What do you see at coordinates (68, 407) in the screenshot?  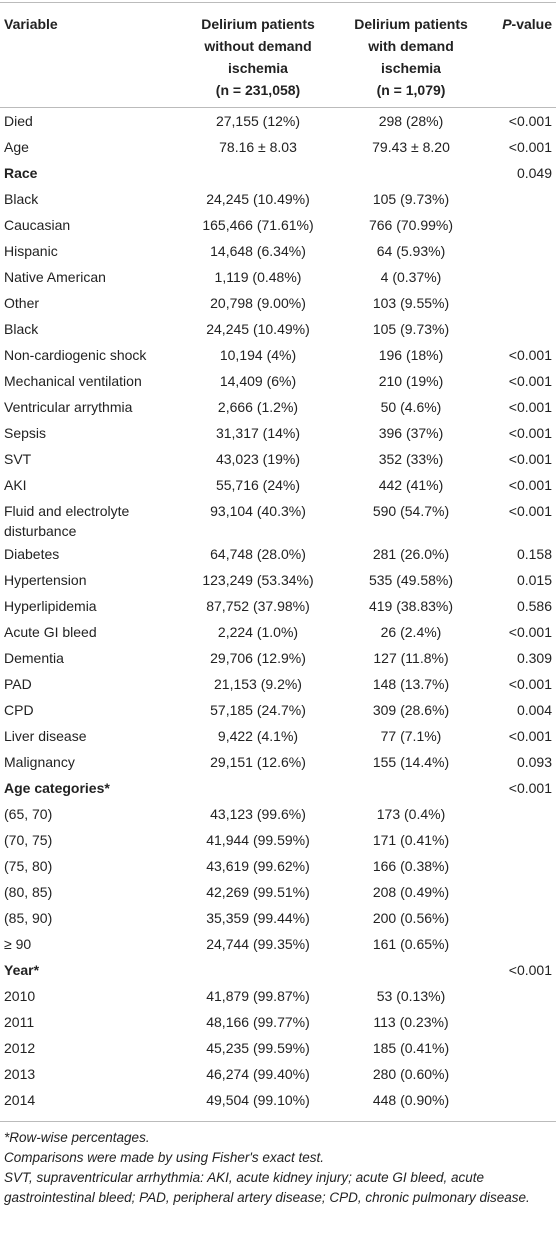 I see `variable-cell: Ventricular arrythmia` at bounding box center [68, 407].